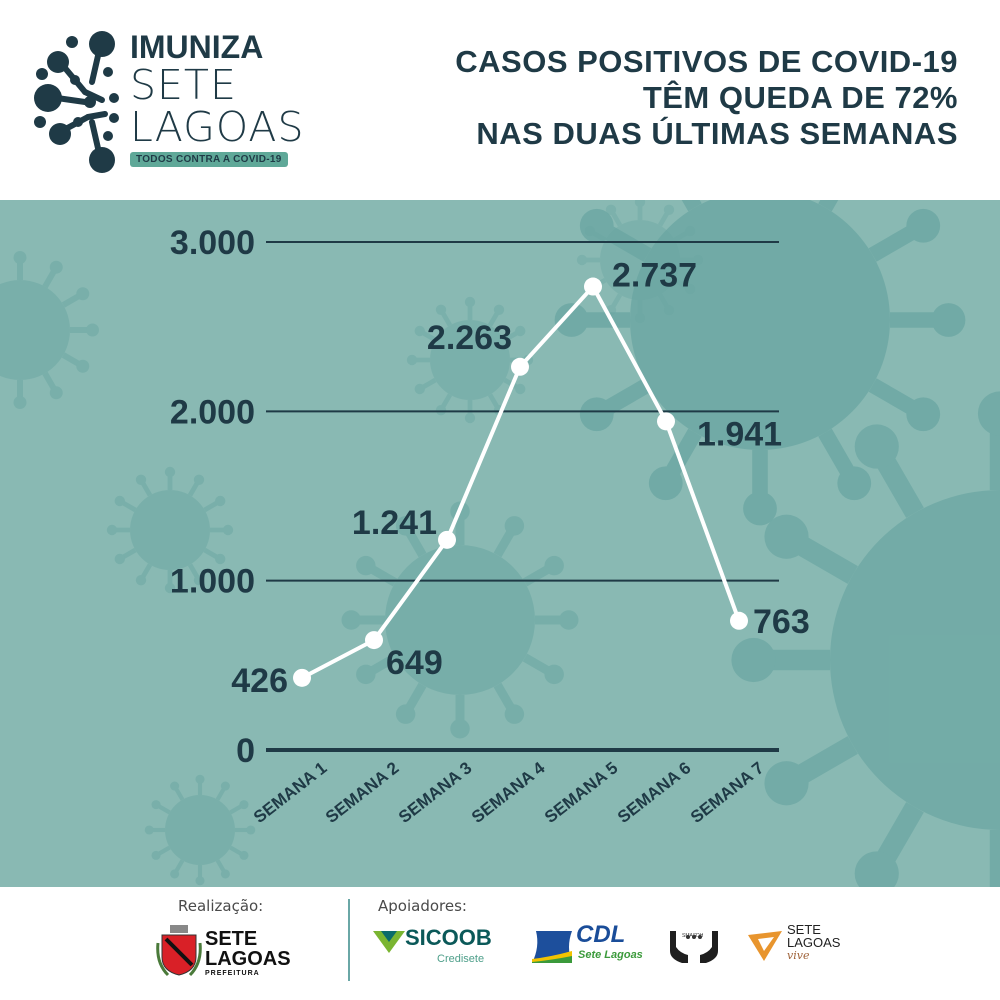 This screenshot has width=1000, height=1000. I want to click on data-label: 1.241, so click(394, 523).